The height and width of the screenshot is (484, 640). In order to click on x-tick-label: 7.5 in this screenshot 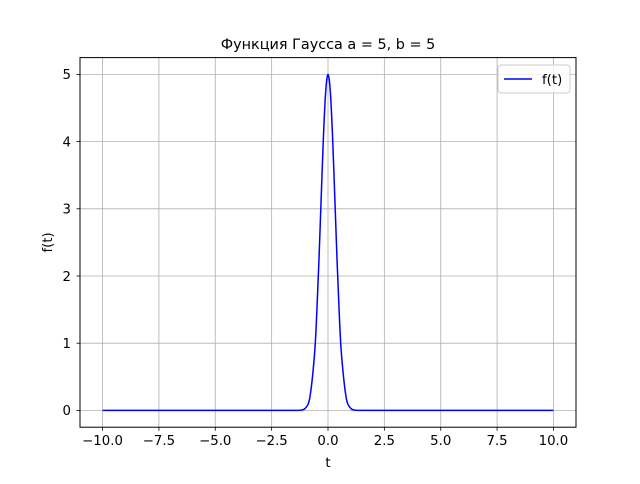, I will do `click(497, 441)`.